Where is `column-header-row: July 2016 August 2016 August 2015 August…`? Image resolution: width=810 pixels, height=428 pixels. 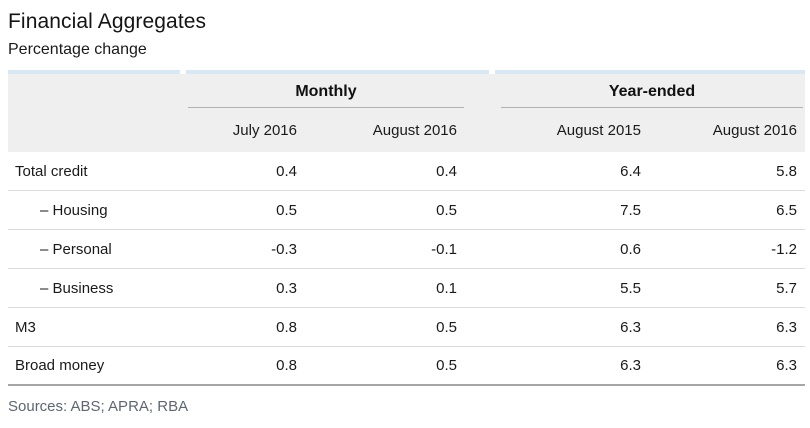
column-header-row: July 2016 August 2016 August 2015 August… is located at coordinates (406, 130).